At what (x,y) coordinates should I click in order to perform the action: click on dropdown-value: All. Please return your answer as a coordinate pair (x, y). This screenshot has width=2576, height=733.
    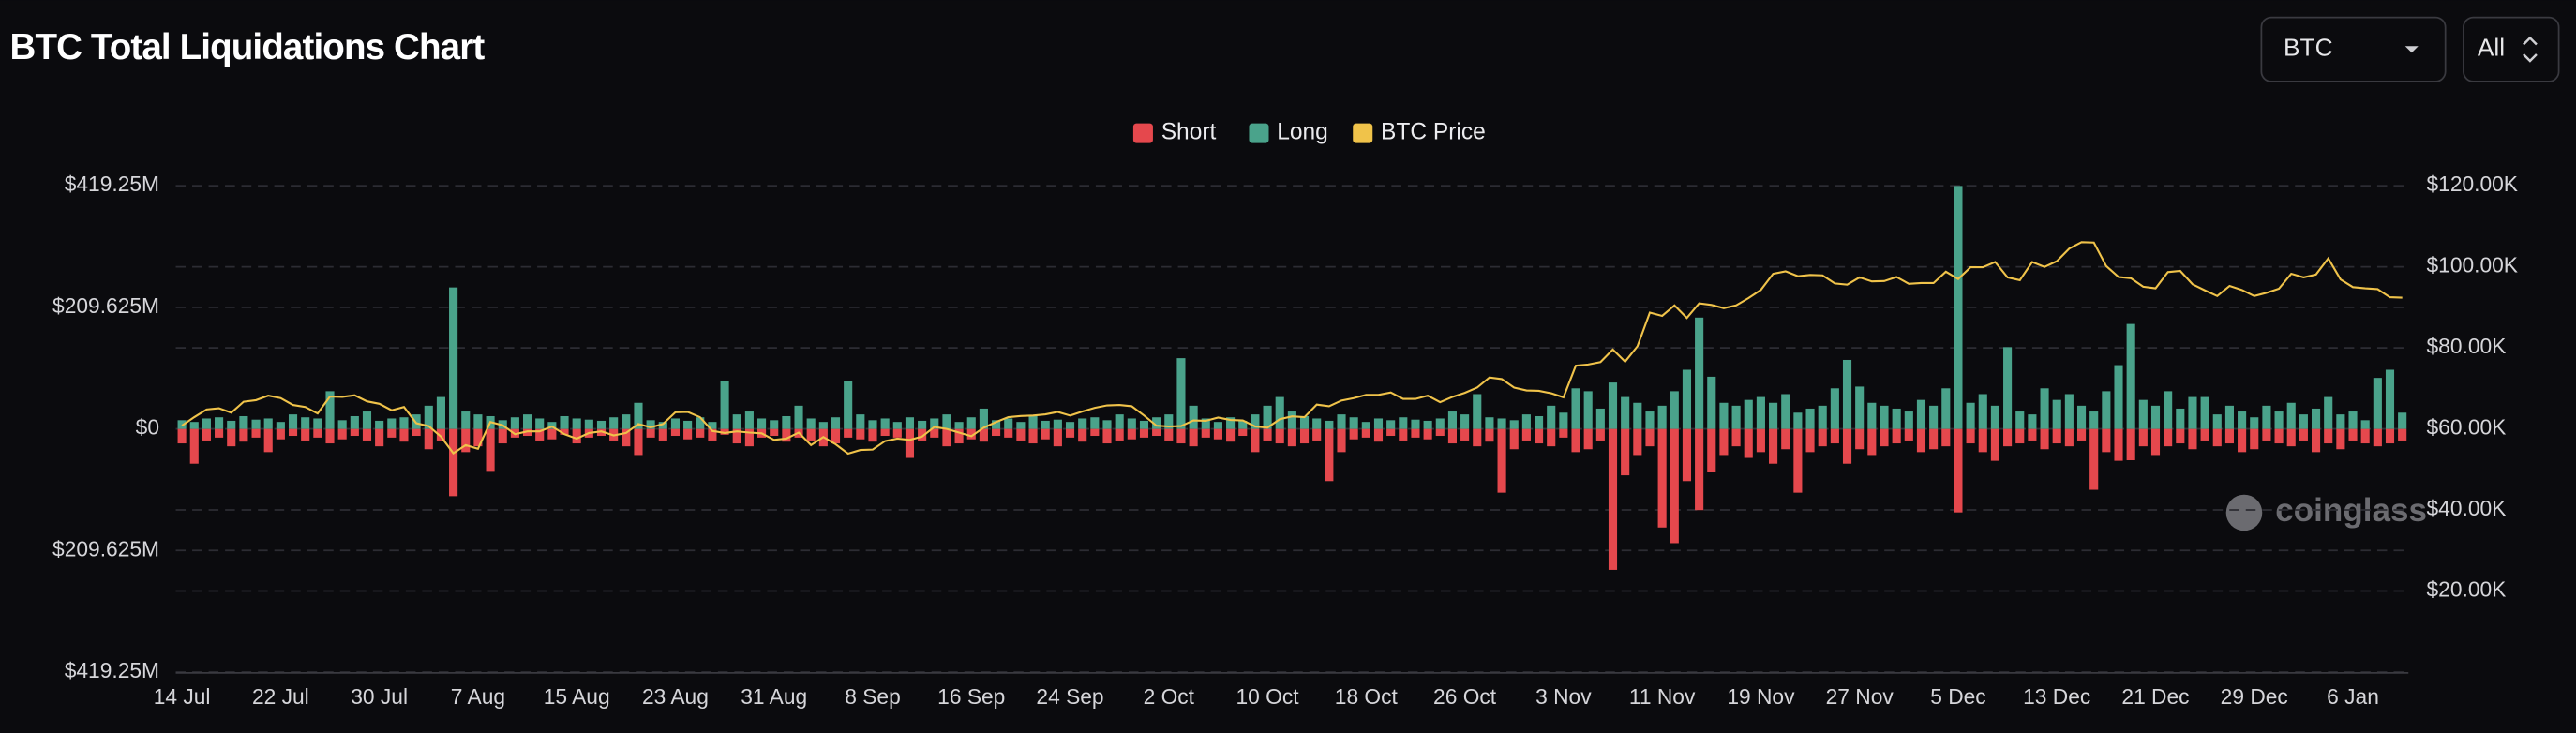
    Looking at the image, I should click on (2492, 48).